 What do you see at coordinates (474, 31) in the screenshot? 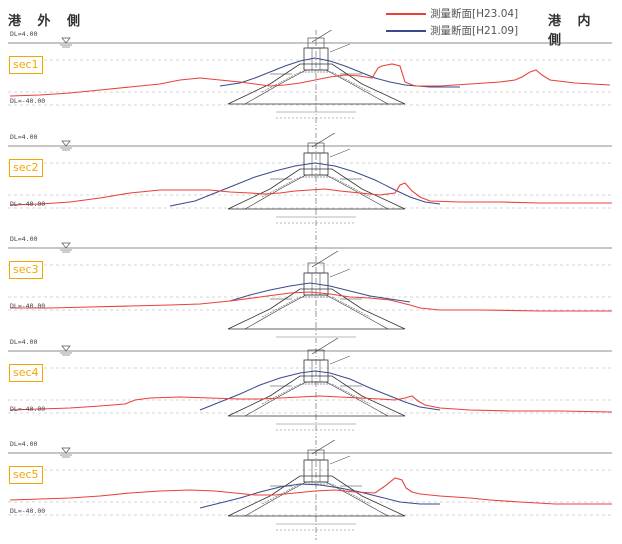
I see `legend-label-h21: 測量断面[H21.09]` at bounding box center [474, 31].